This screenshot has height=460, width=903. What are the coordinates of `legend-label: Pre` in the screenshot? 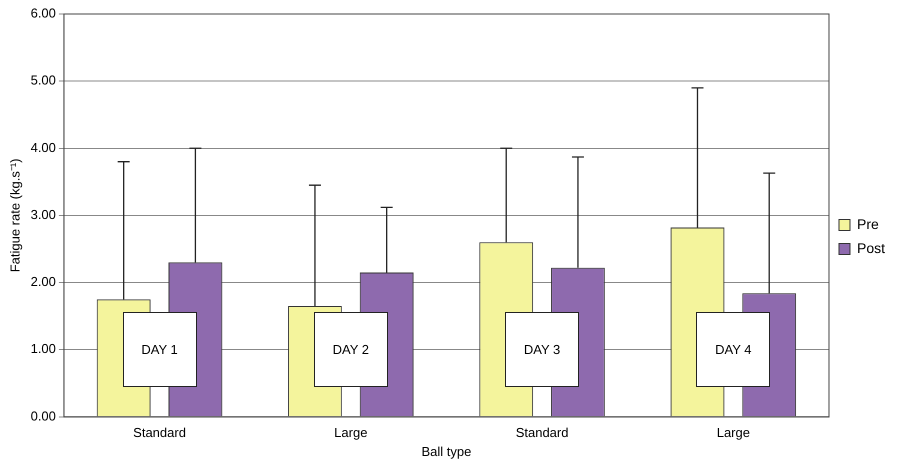 It's located at (867, 224).